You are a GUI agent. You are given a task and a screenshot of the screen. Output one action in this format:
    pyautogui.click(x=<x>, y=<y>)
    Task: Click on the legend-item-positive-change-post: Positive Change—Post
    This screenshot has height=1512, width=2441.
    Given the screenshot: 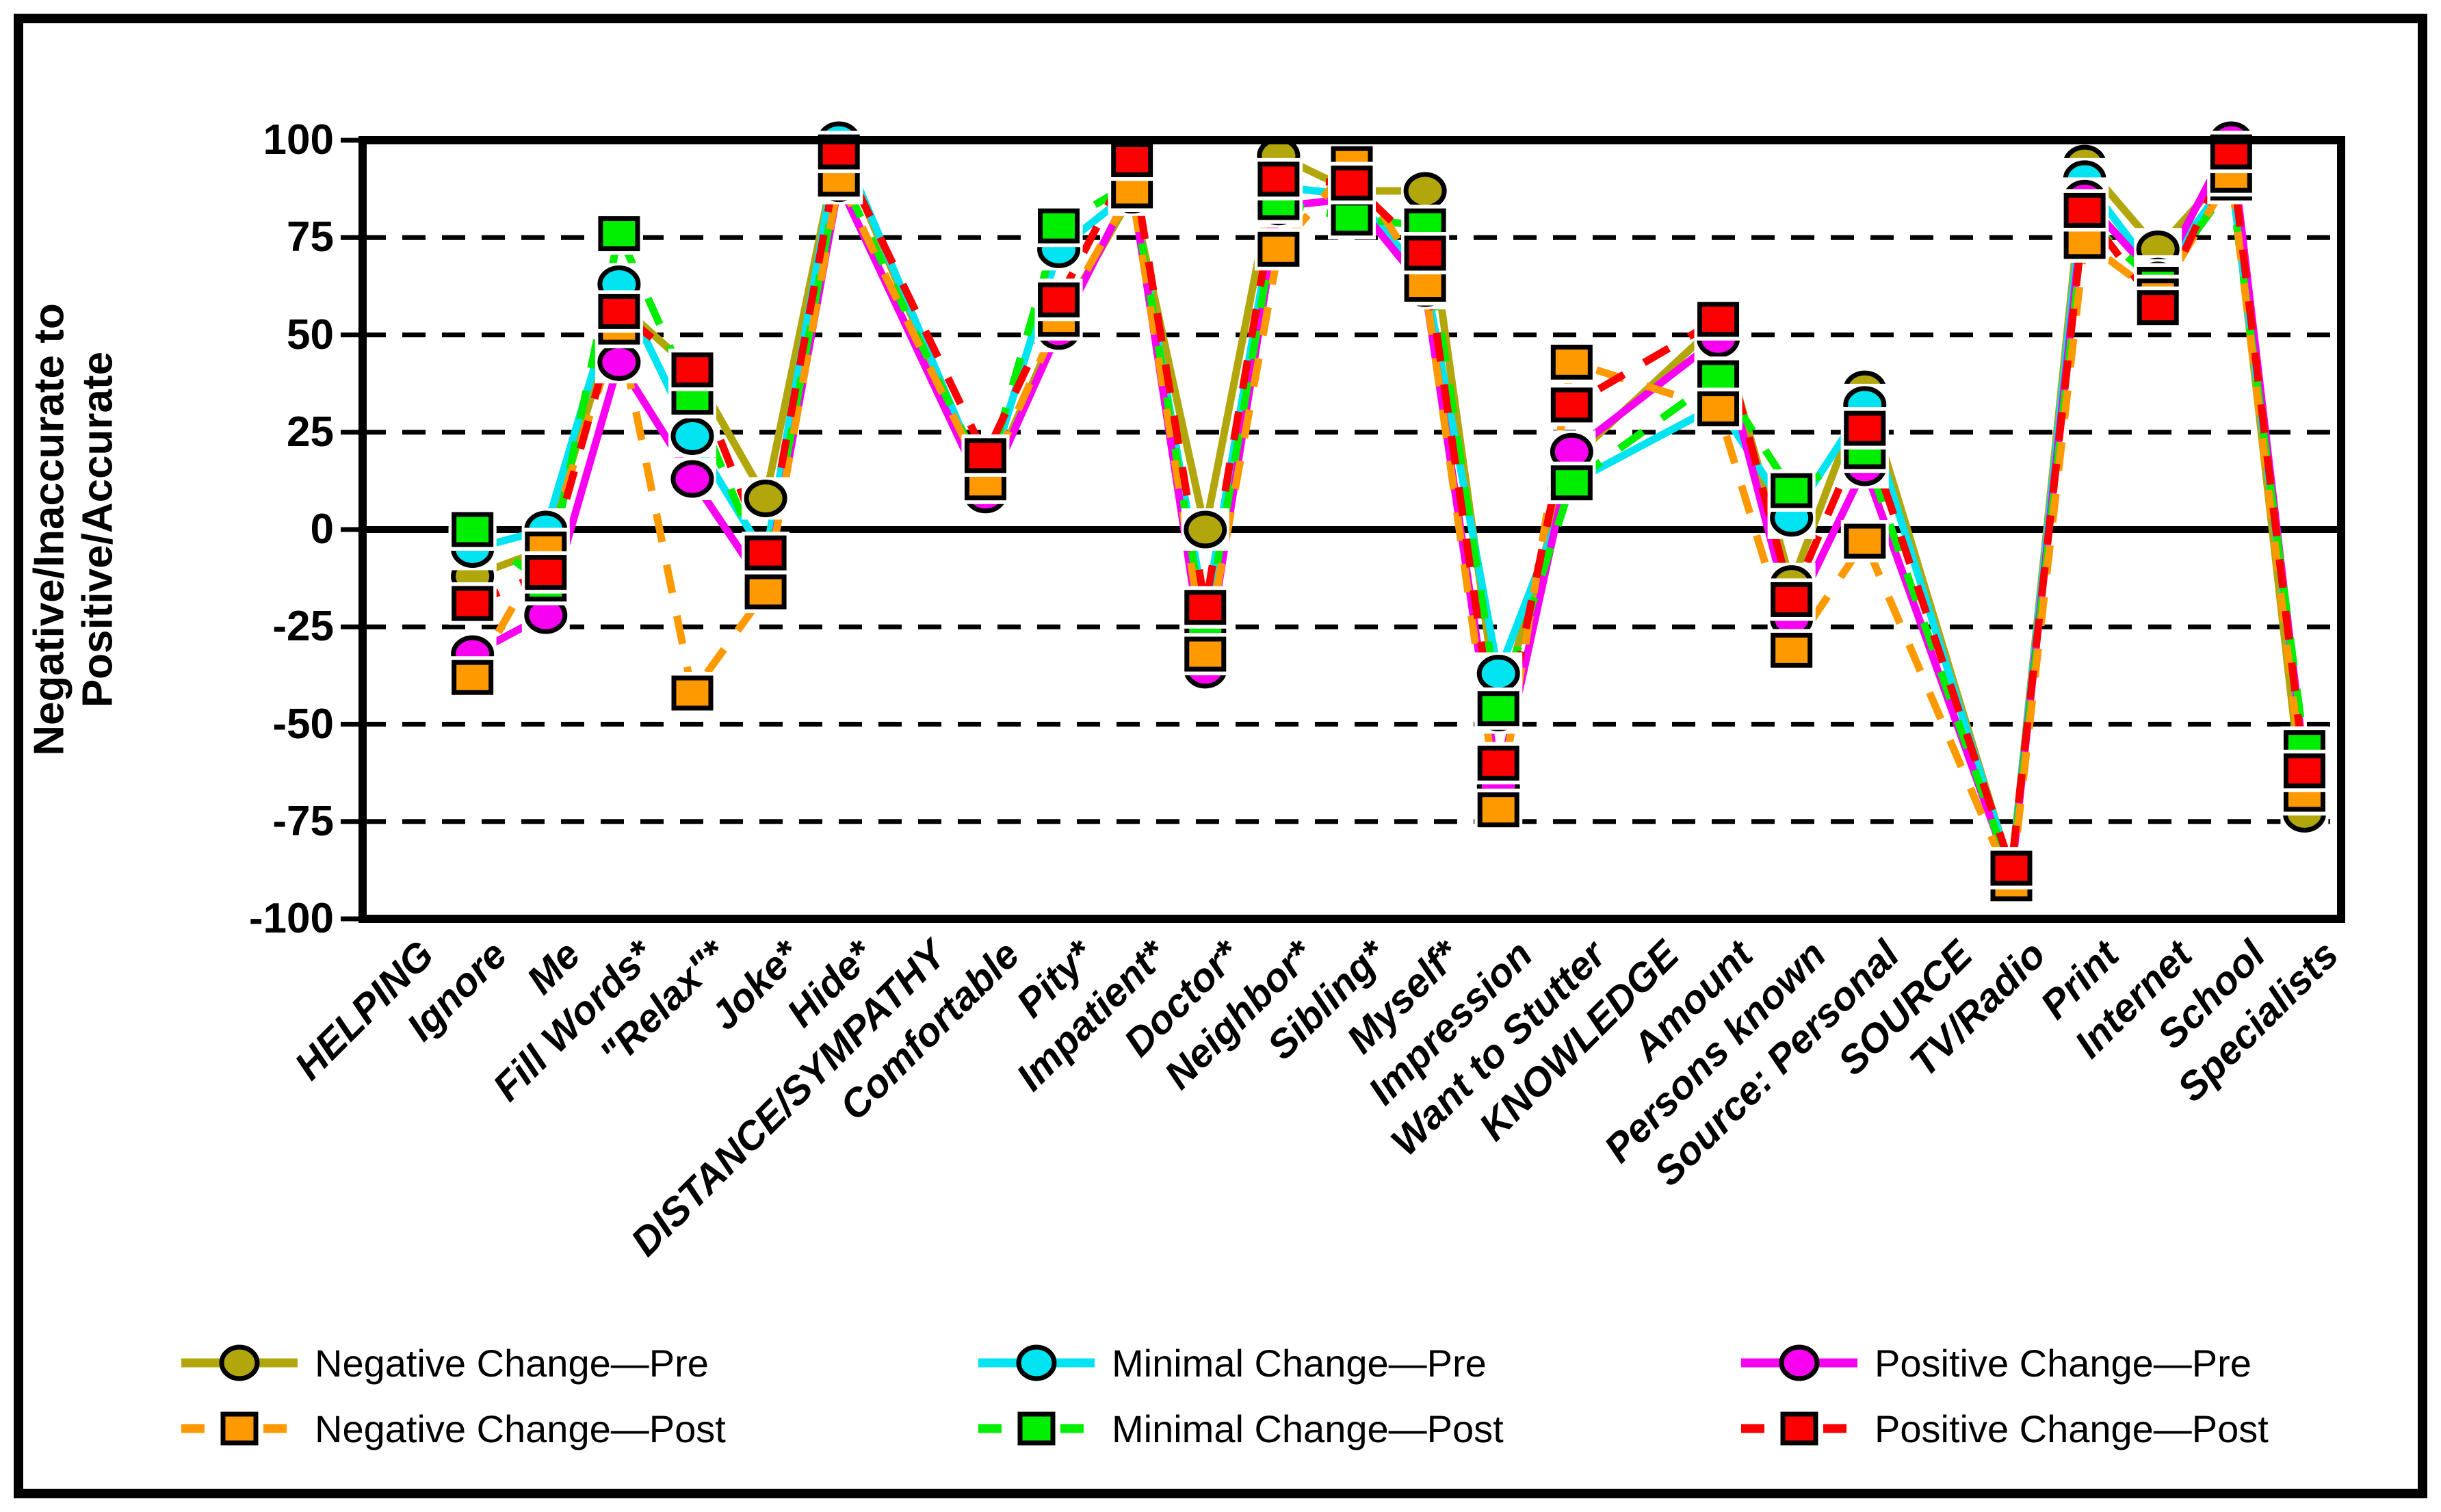 What is the action you would take?
    pyautogui.click(x=2003, y=1428)
    